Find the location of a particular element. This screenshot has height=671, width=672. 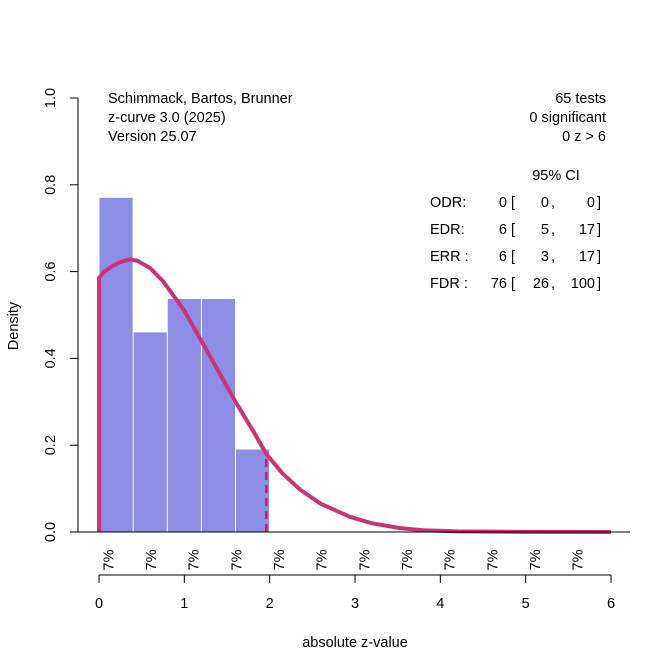

y-tick-label: 0.4 is located at coordinates (51, 358).